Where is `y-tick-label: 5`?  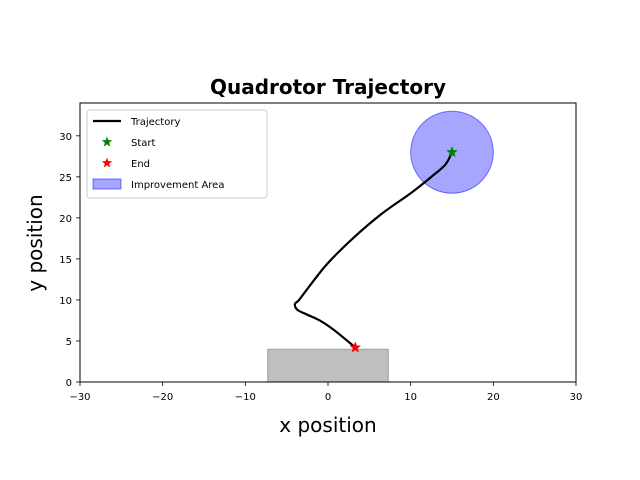
y-tick-label: 5 is located at coordinates (69, 342).